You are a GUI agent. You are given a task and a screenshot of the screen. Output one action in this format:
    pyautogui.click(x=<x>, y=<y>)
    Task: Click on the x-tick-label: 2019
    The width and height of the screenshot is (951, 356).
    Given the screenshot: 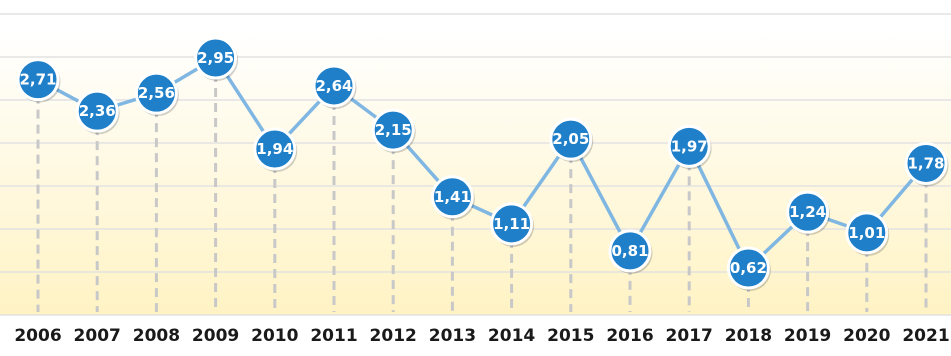 What is the action you would take?
    pyautogui.click(x=807, y=336)
    